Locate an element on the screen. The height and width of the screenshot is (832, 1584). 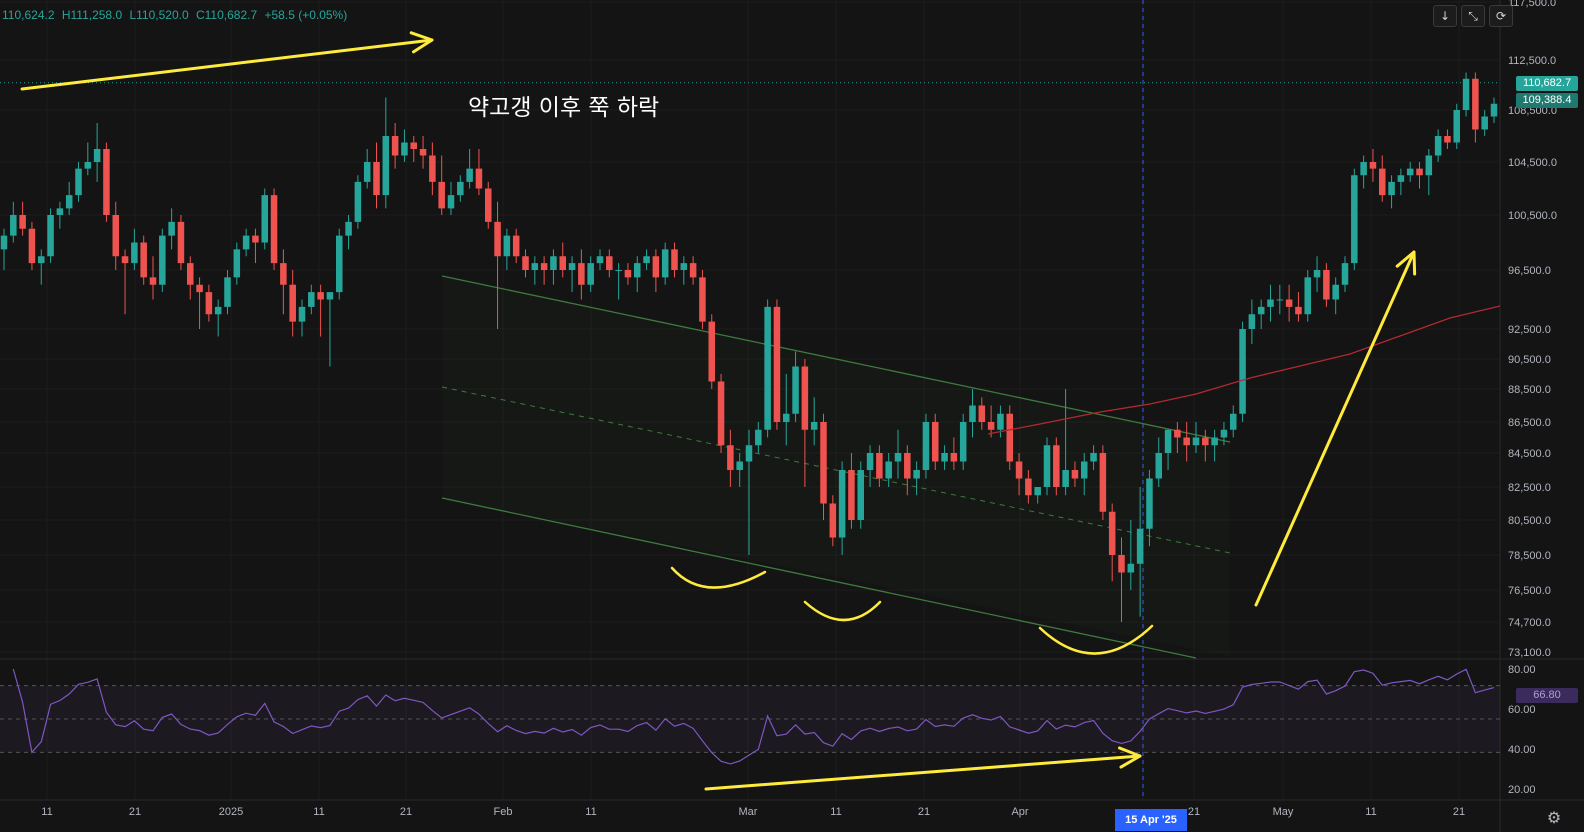
top-left-arrow is located at coordinates (227, 64).